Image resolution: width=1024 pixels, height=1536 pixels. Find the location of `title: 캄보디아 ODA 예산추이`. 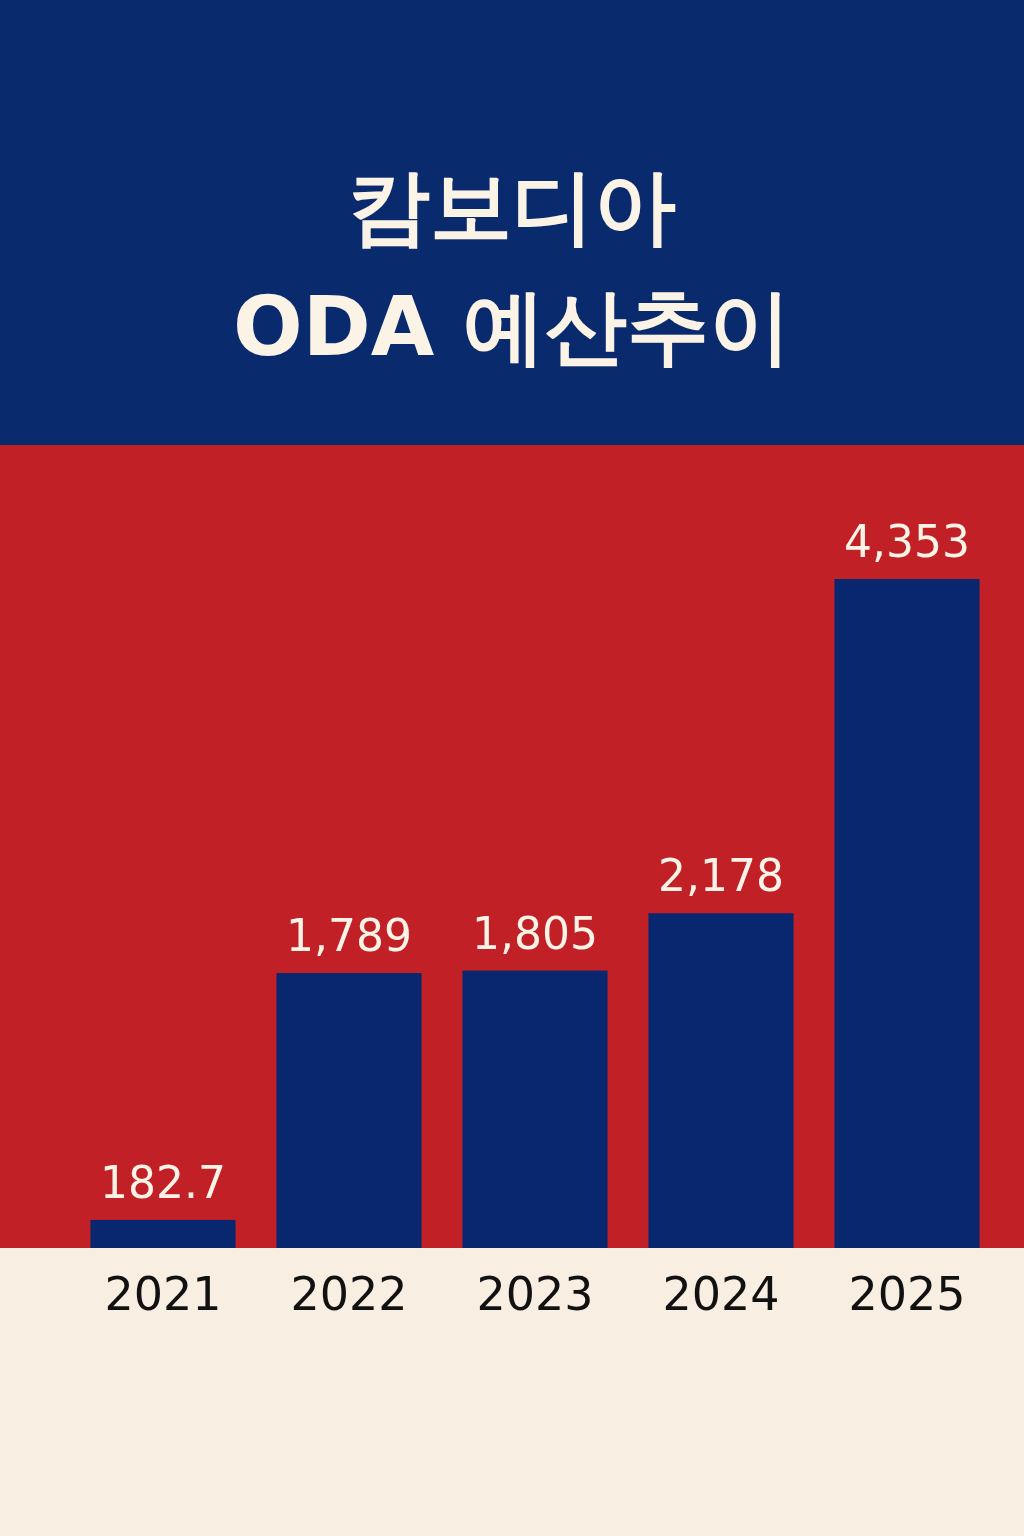

title: 캄보디아 ODA 예산추이 is located at coordinates (512, 266).